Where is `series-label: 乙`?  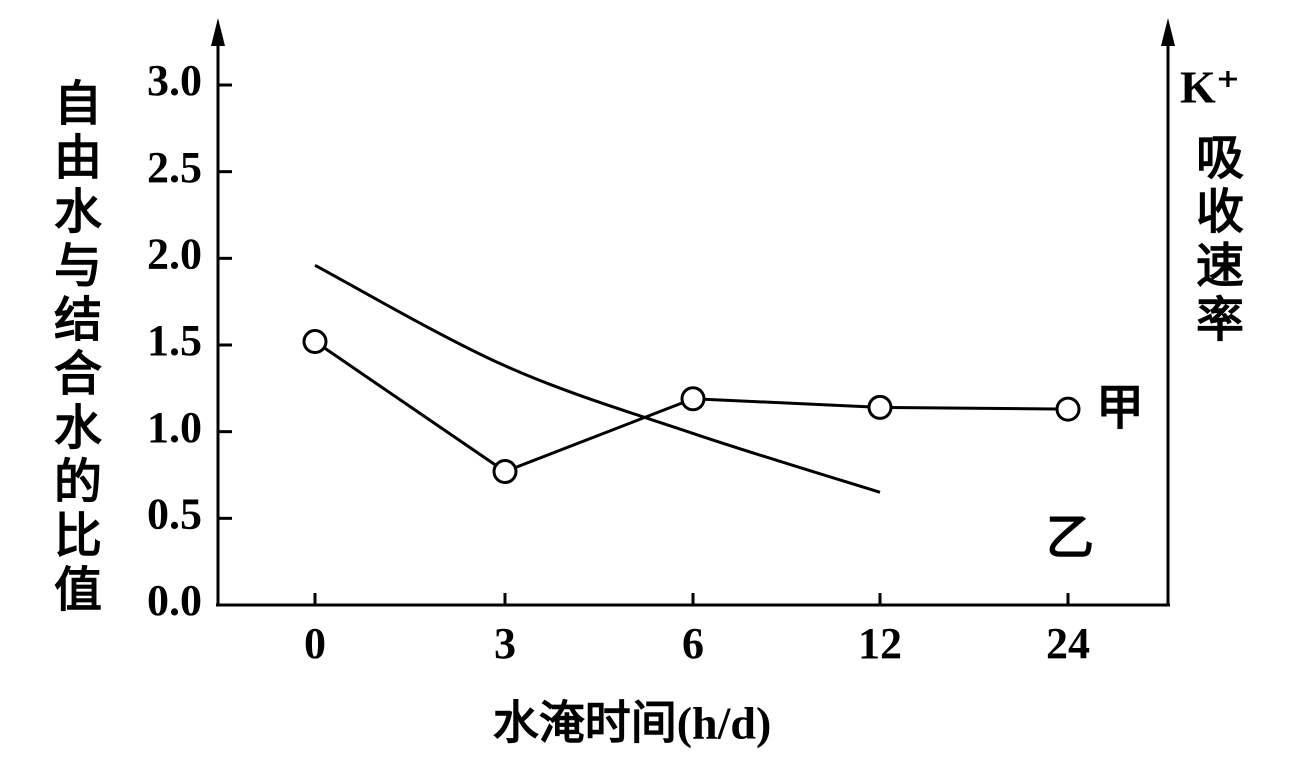
series-label: 乙 is located at coordinates (1070, 537).